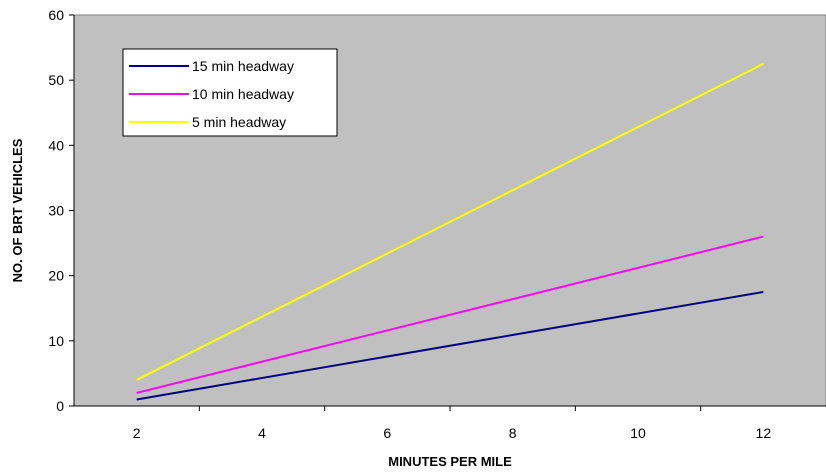  I want to click on y-axis-title: NO. OF BRT VEHICLES, so click(17, 210).